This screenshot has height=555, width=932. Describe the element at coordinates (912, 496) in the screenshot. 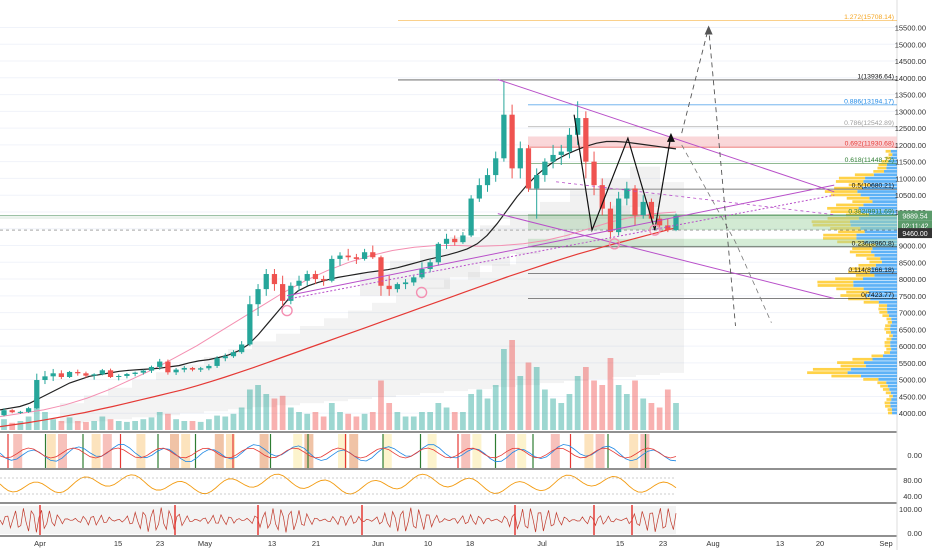

I see `osc-tick-label: 40.00` at that location.